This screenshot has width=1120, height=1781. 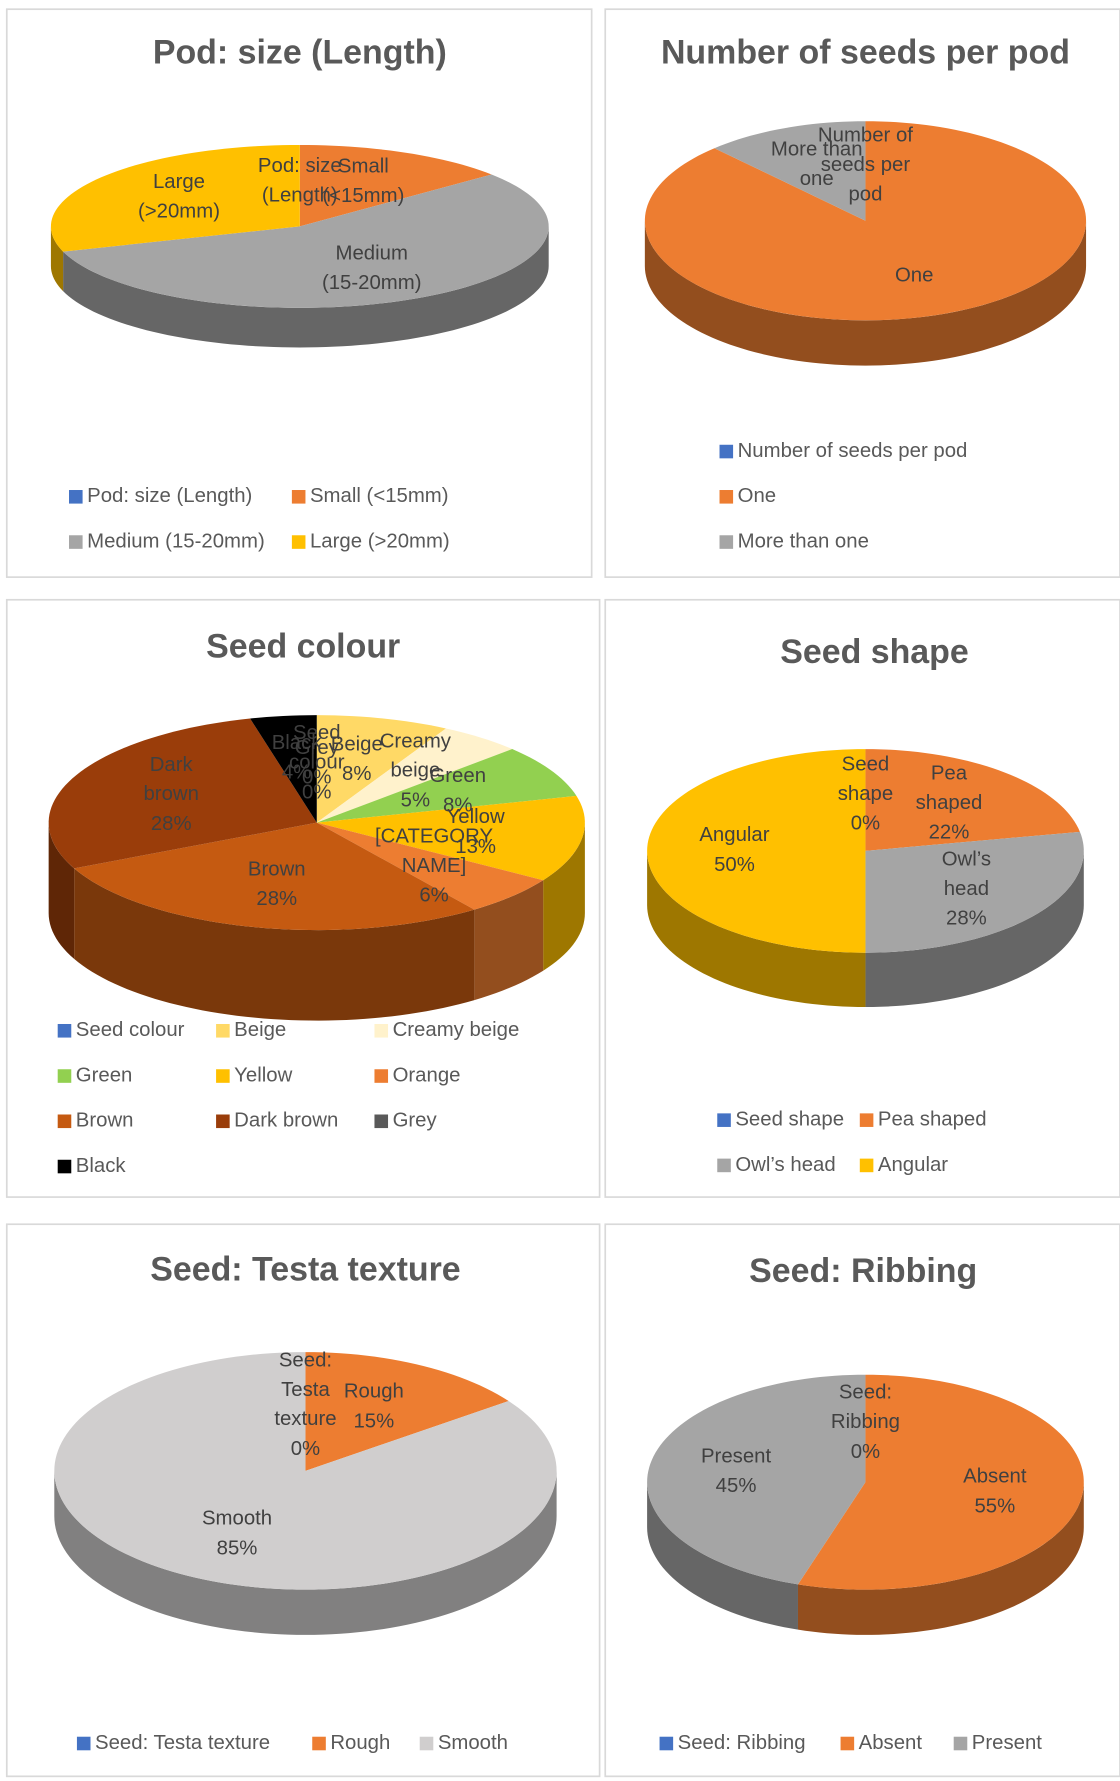 I want to click on data-label: Number of seeds per pod, so click(x=865, y=165).